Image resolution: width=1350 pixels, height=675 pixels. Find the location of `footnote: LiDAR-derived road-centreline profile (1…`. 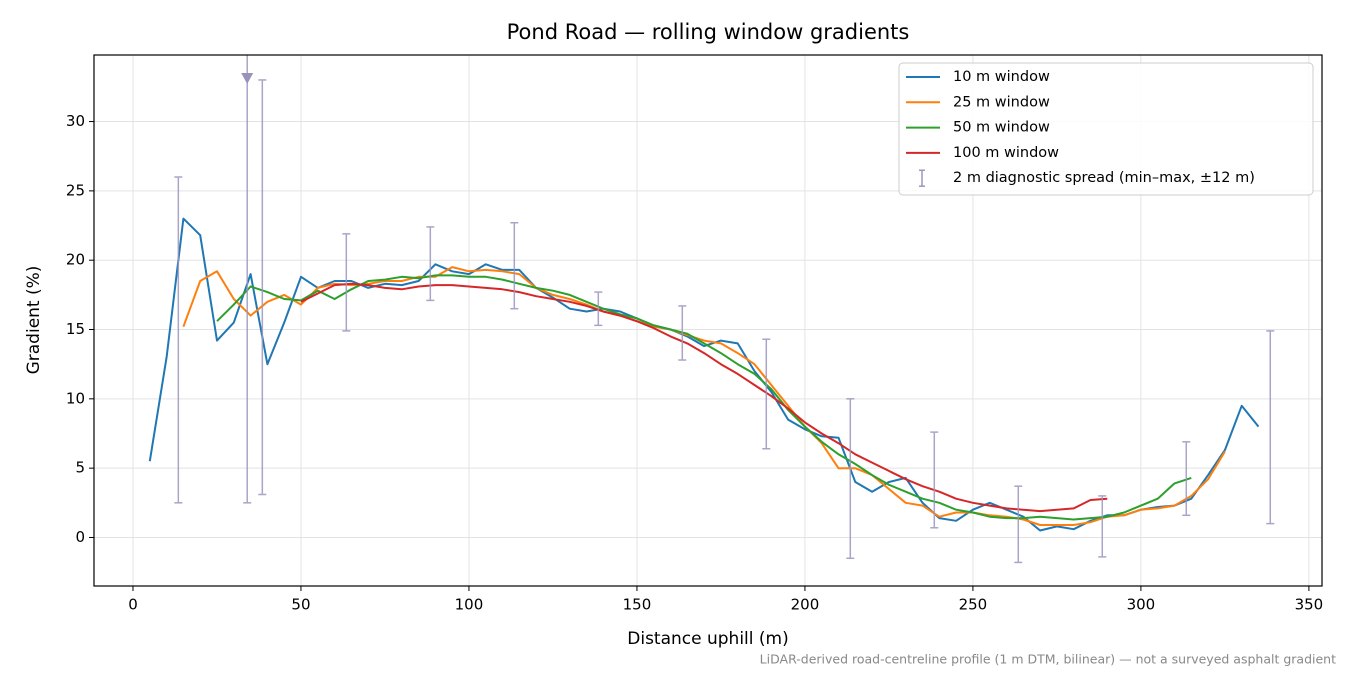

footnote: LiDAR-derived road-centreline profile (1… is located at coordinates (1048, 659).